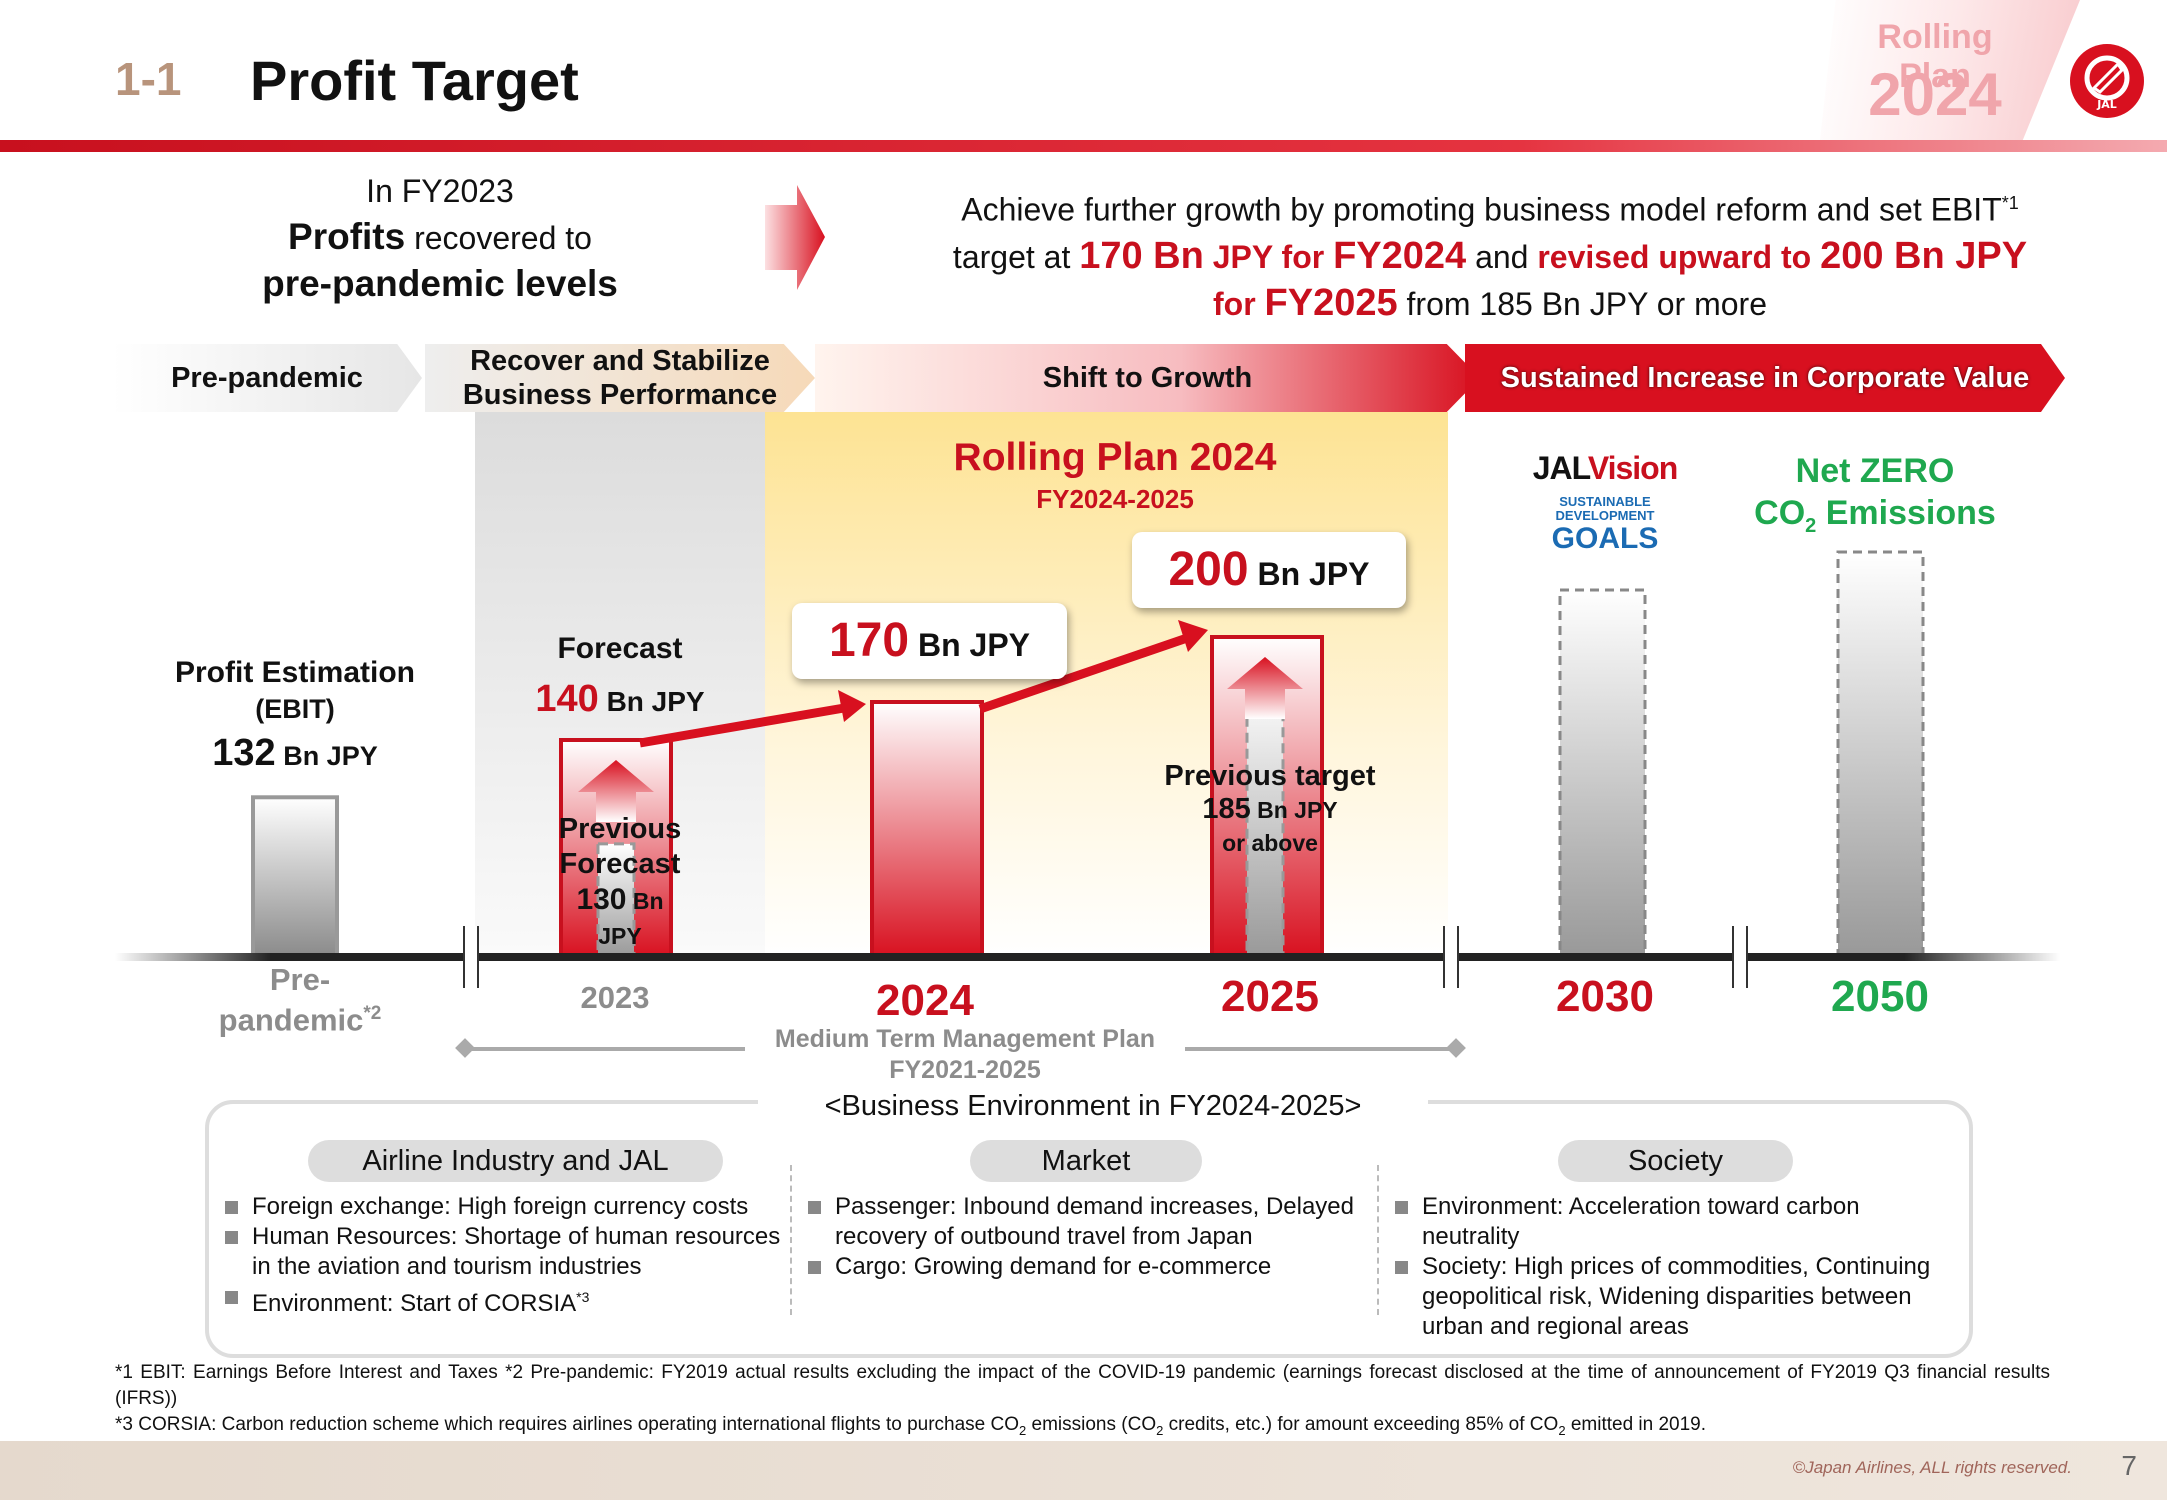 The image size is (2167, 1500). What do you see at coordinates (414, 80) in the screenshot?
I see `page-title: Profit Target` at bounding box center [414, 80].